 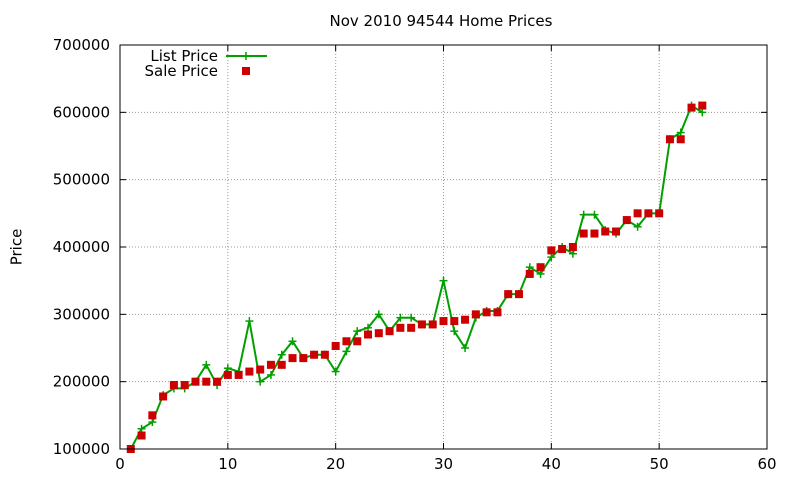 What do you see at coordinates (81, 314) in the screenshot?
I see `y-tick-label: 300000` at bounding box center [81, 314].